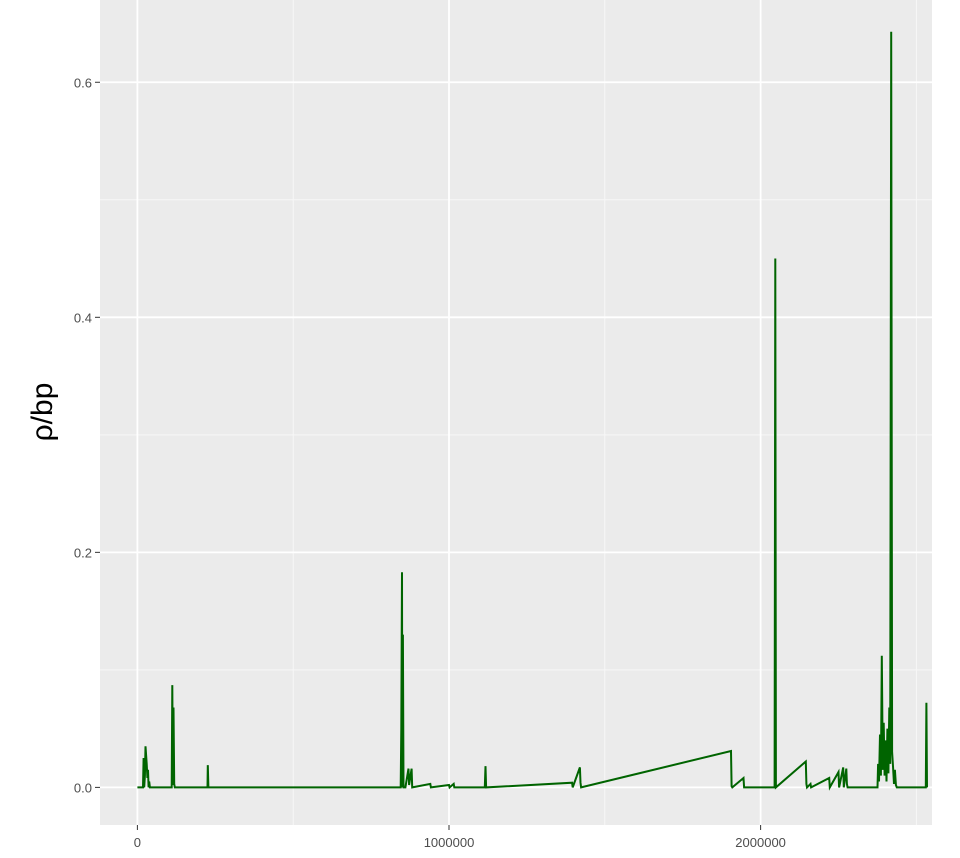 The height and width of the screenshot is (858, 960). What do you see at coordinates (83, 787) in the screenshot?
I see `y-tick-label: 0.0` at bounding box center [83, 787].